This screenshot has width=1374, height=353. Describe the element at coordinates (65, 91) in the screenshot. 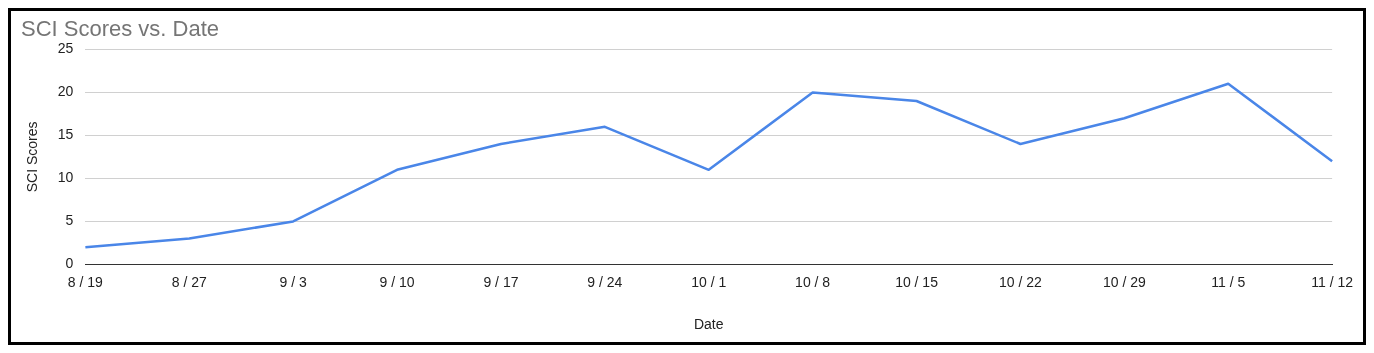

I see `y-tick-label: 20` at that location.